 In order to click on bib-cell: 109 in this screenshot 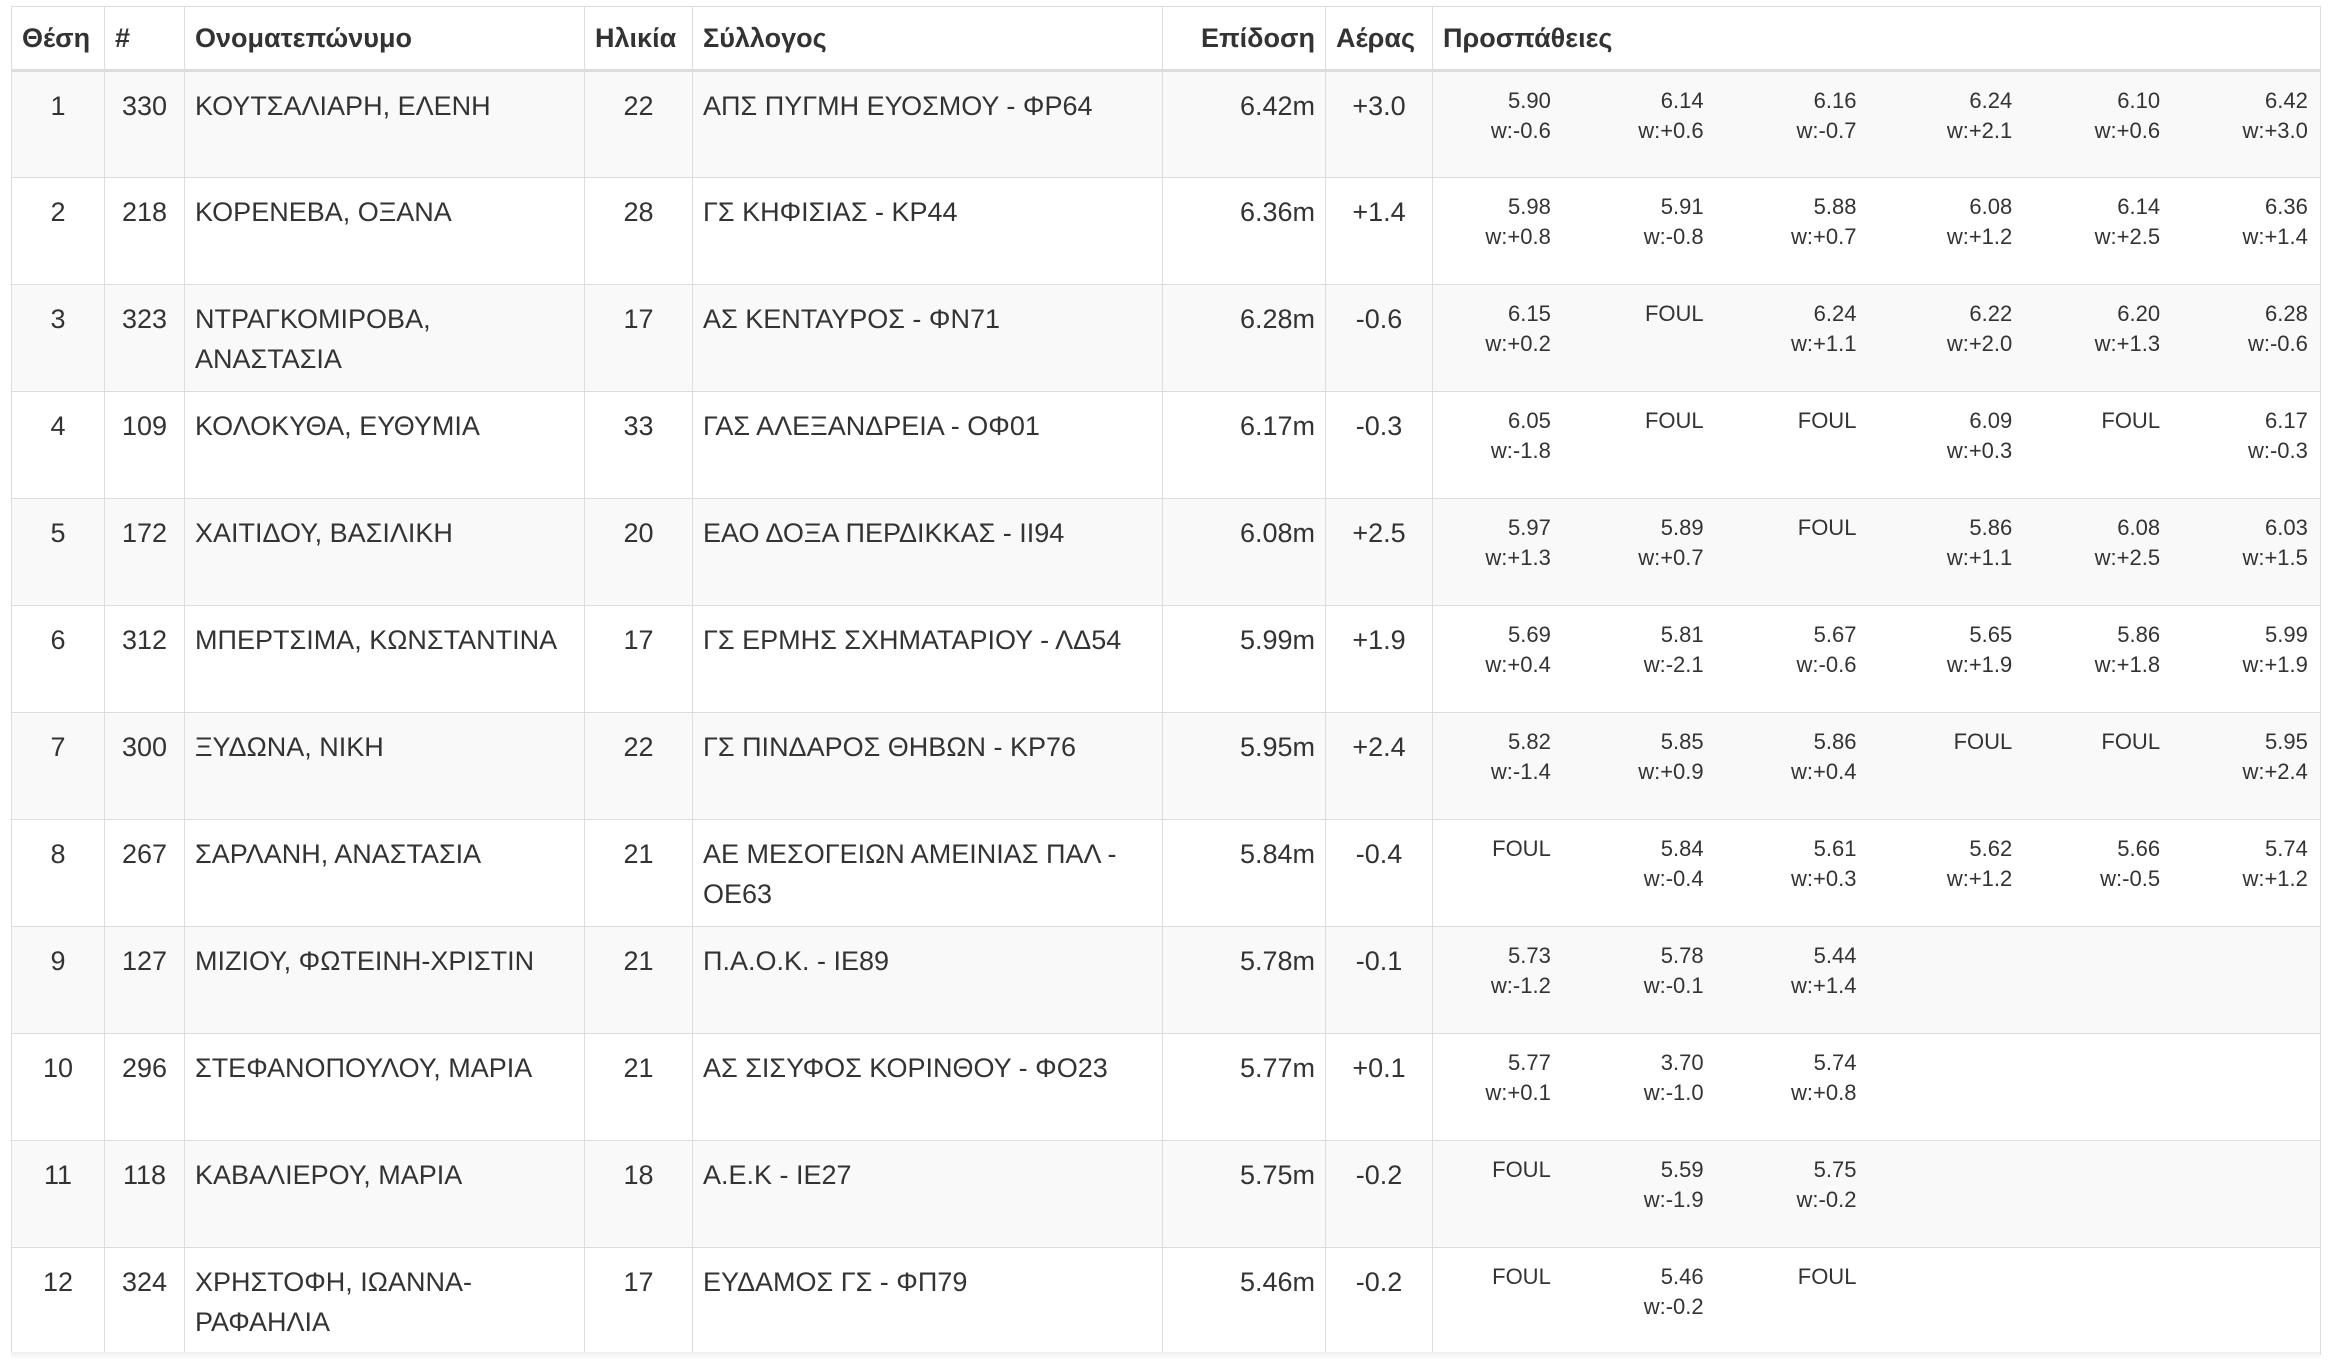, I will do `click(144, 445)`.